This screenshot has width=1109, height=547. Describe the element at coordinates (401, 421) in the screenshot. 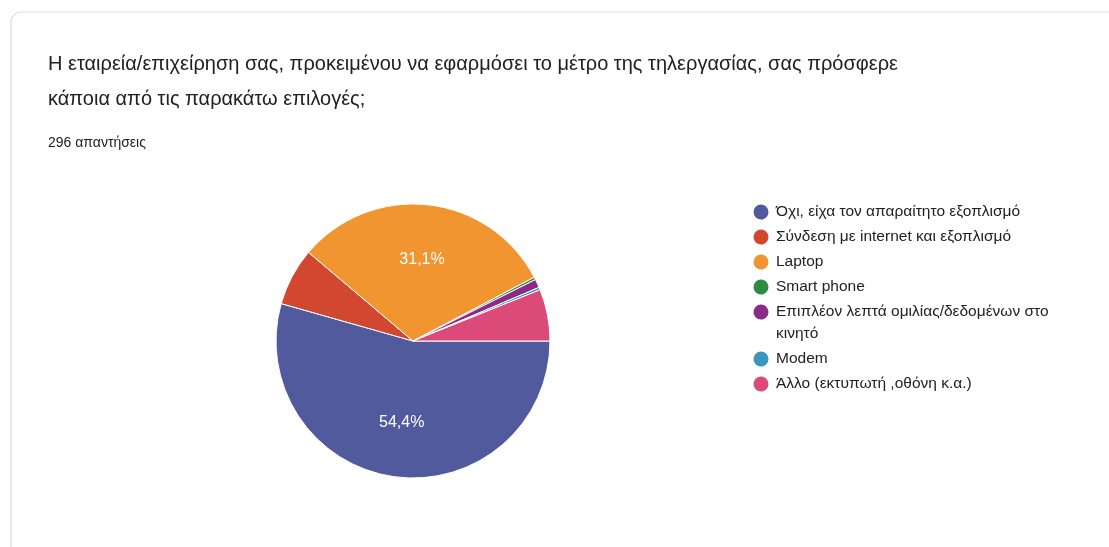

I see `data-label: 54,4%` at that location.